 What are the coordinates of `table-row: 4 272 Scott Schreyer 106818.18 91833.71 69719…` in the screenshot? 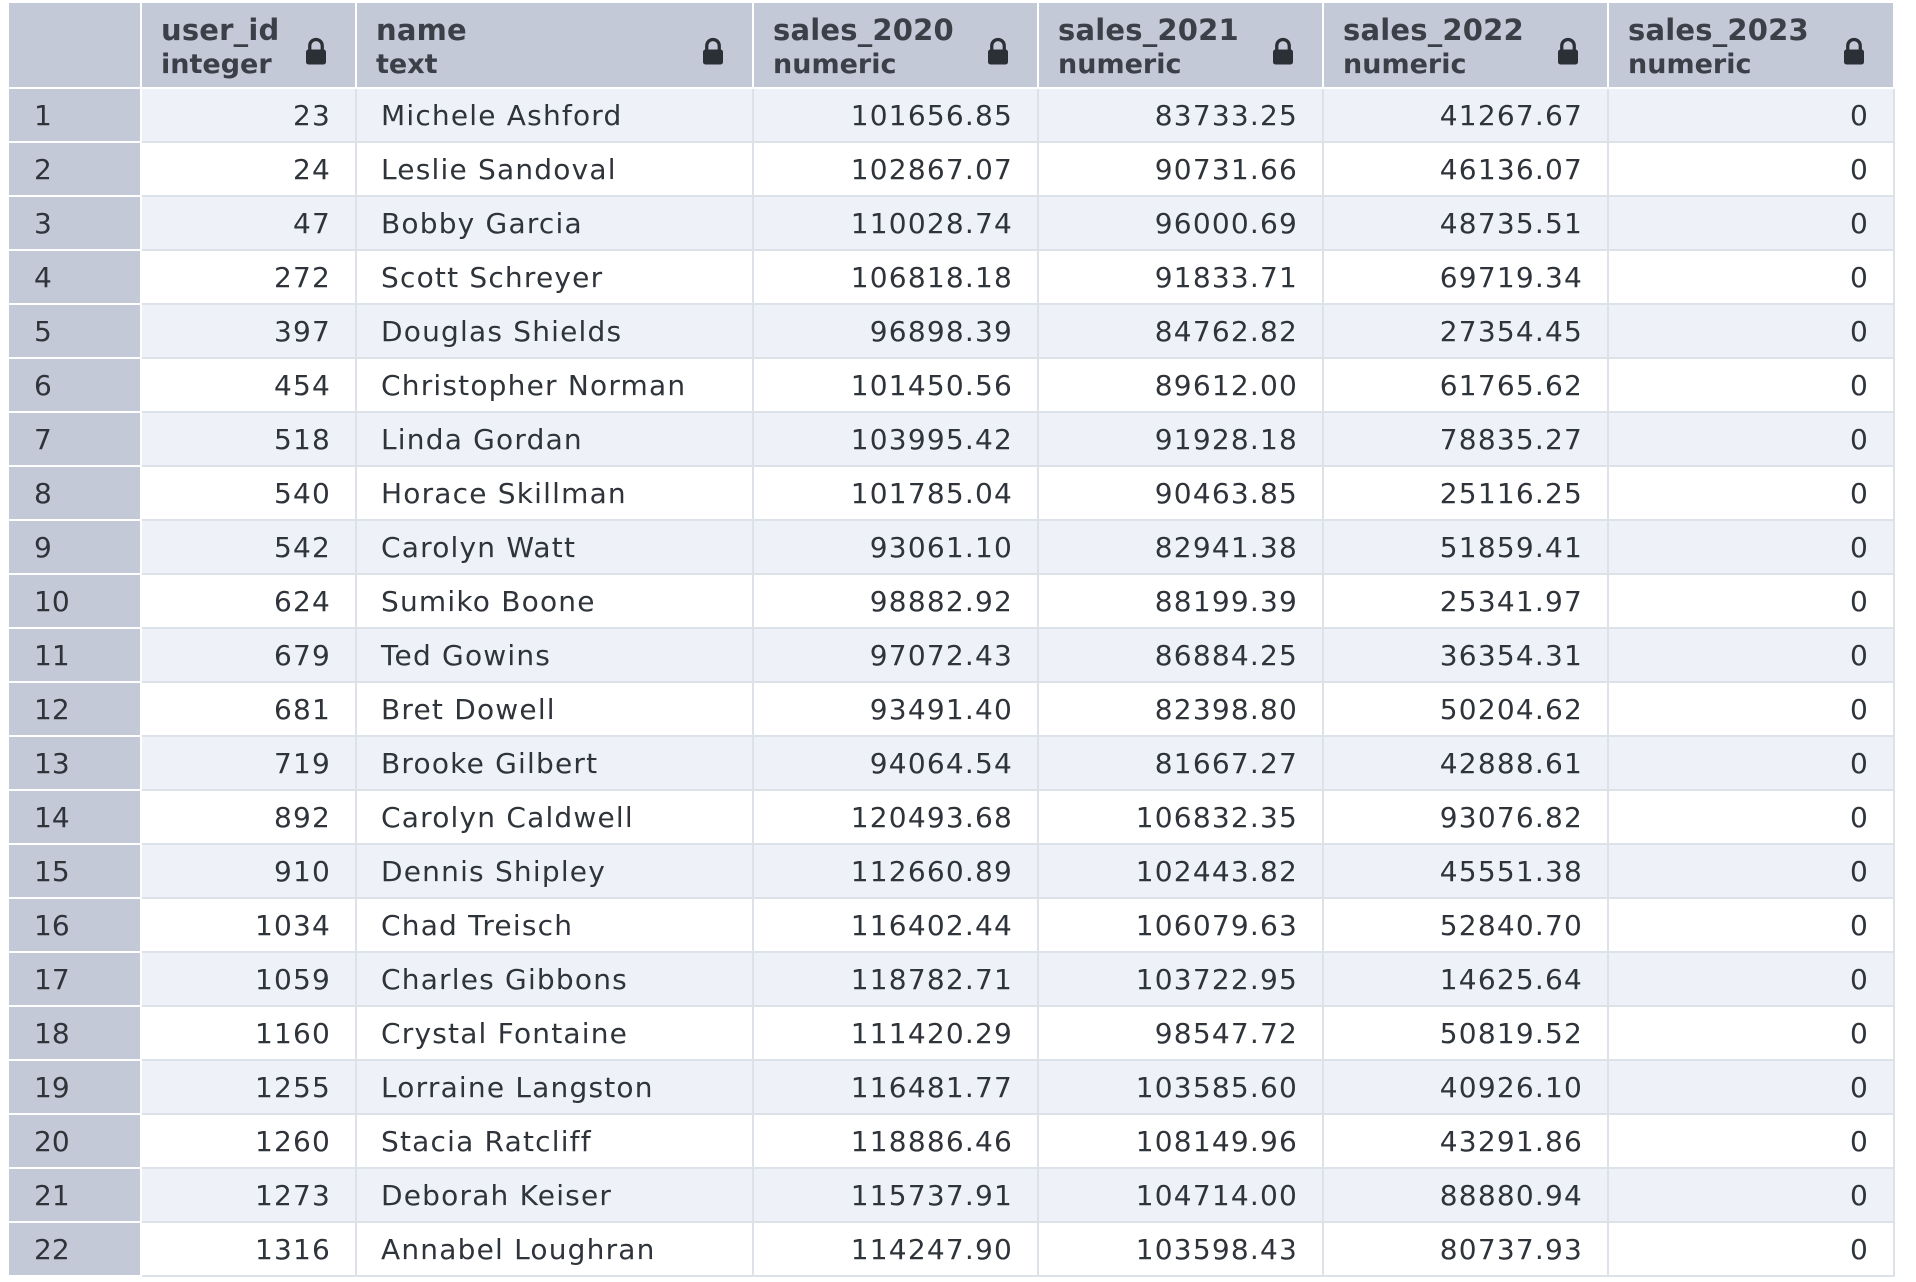 It's located at (952, 277).